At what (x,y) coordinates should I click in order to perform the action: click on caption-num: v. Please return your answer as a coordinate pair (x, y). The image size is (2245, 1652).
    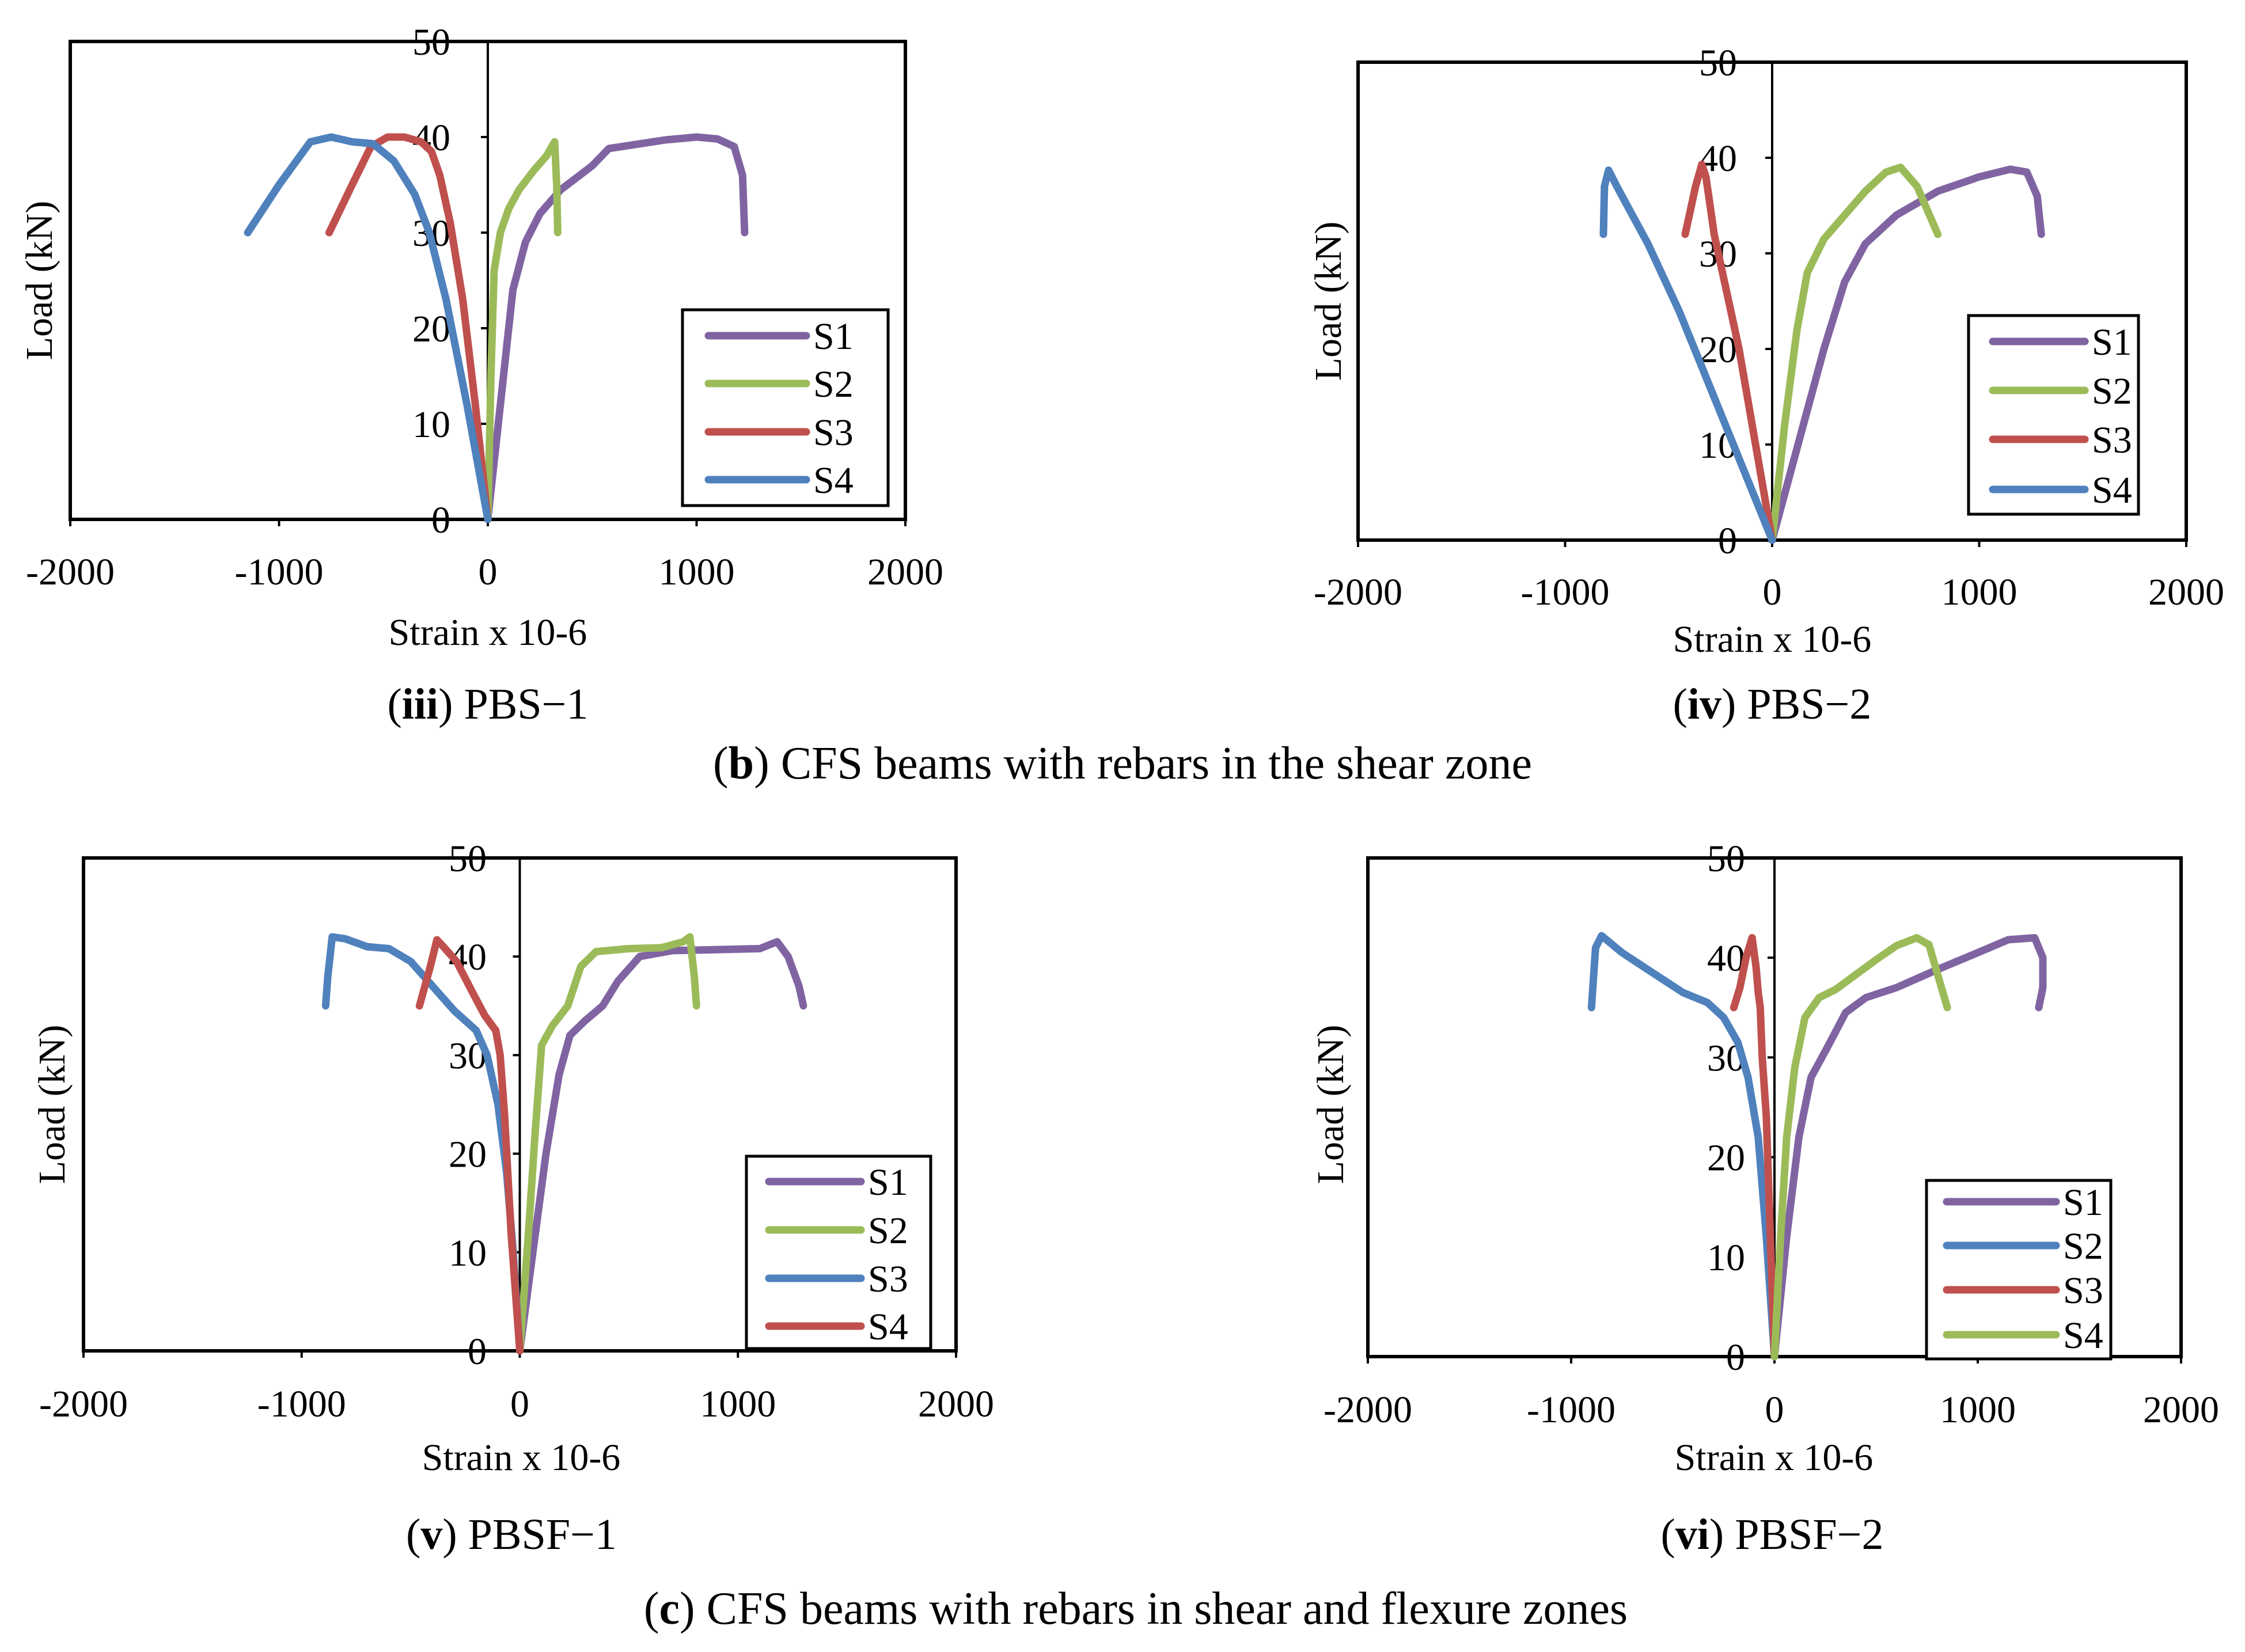
    Looking at the image, I should click on (431, 1534).